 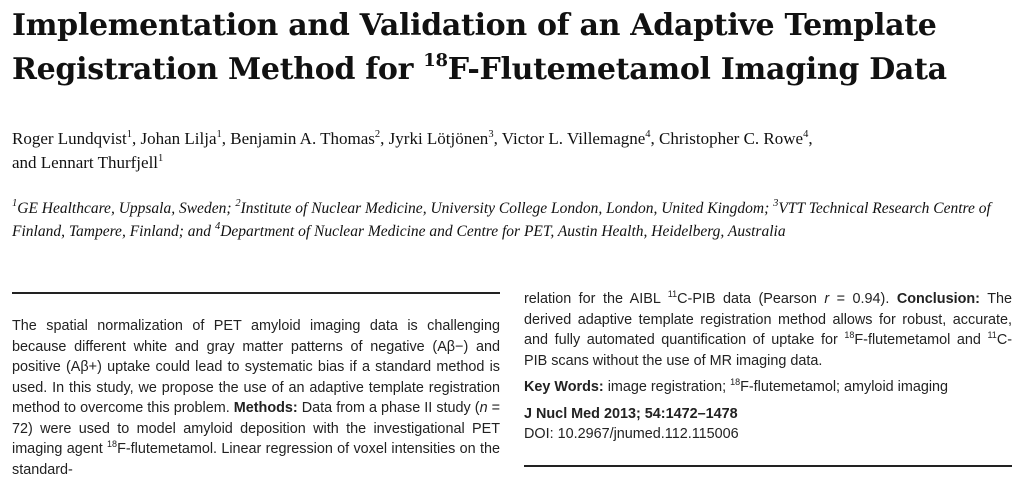 What do you see at coordinates (731, 138) in the screenshot?
I see `author-name: Christopher C. Rowe` at bounding box center [731, 138].